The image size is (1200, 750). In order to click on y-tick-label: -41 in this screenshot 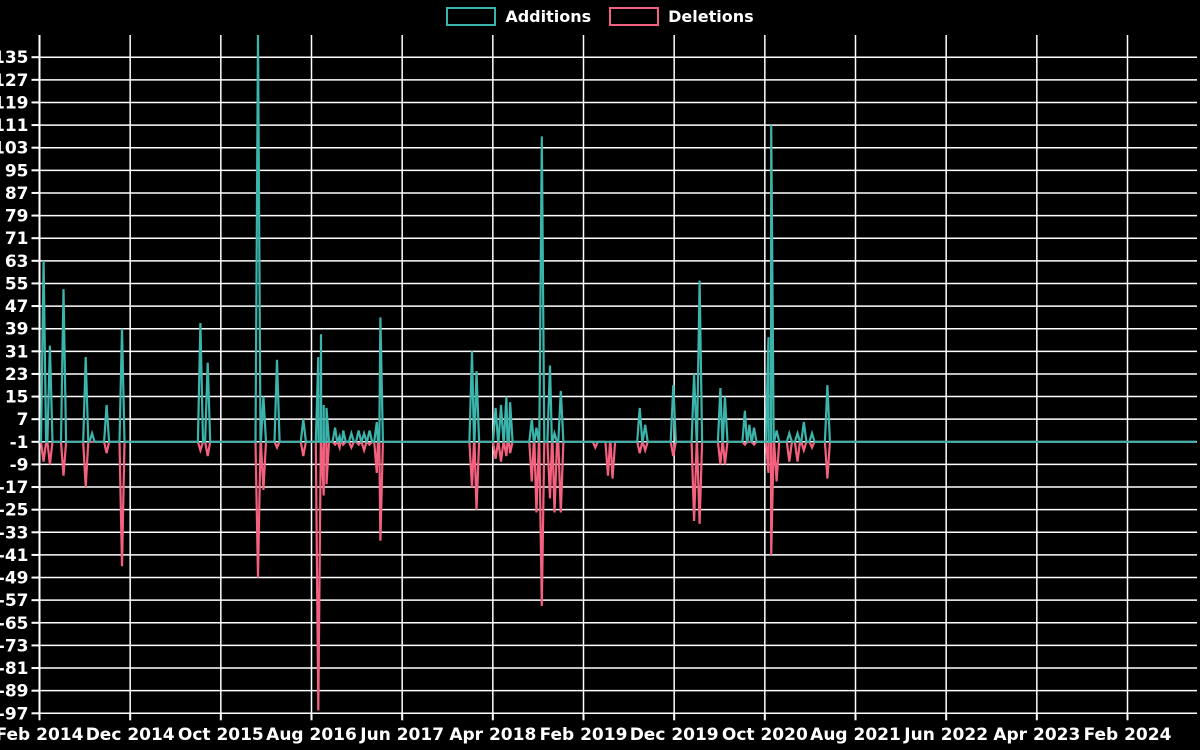, I will do `click(14, 556)`.